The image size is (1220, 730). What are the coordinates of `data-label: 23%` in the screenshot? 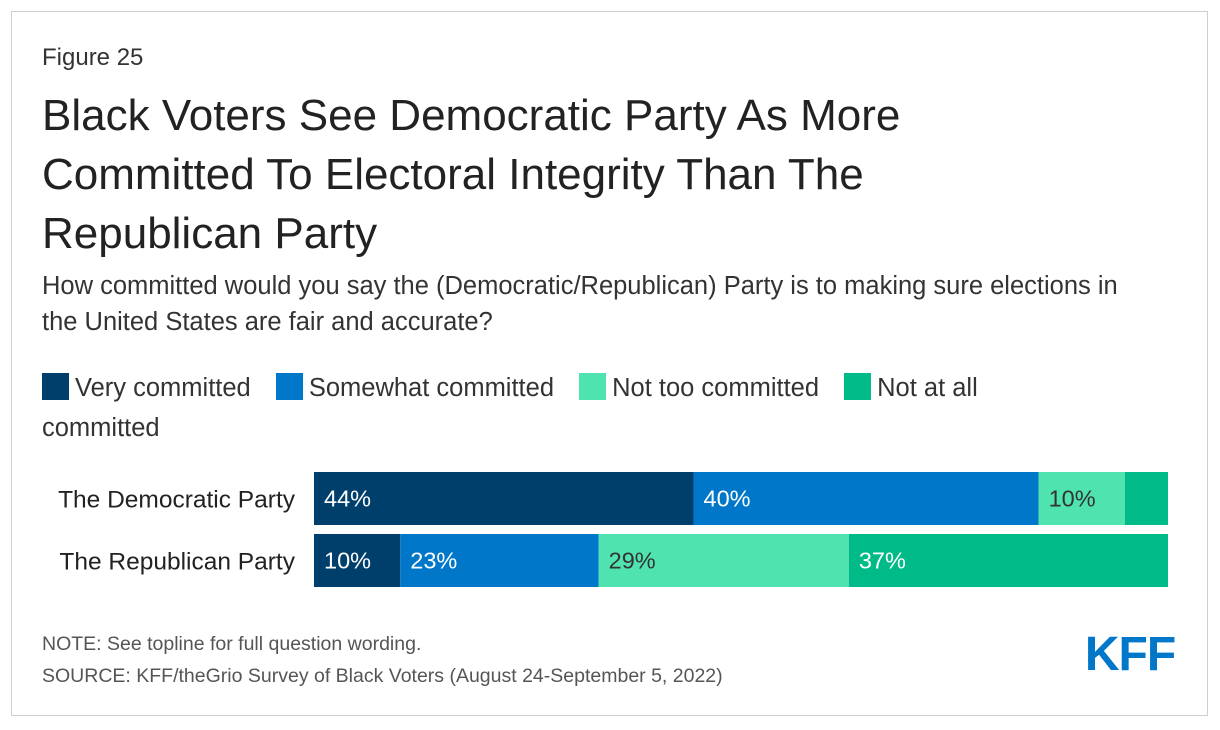 It's located at (433, 561).